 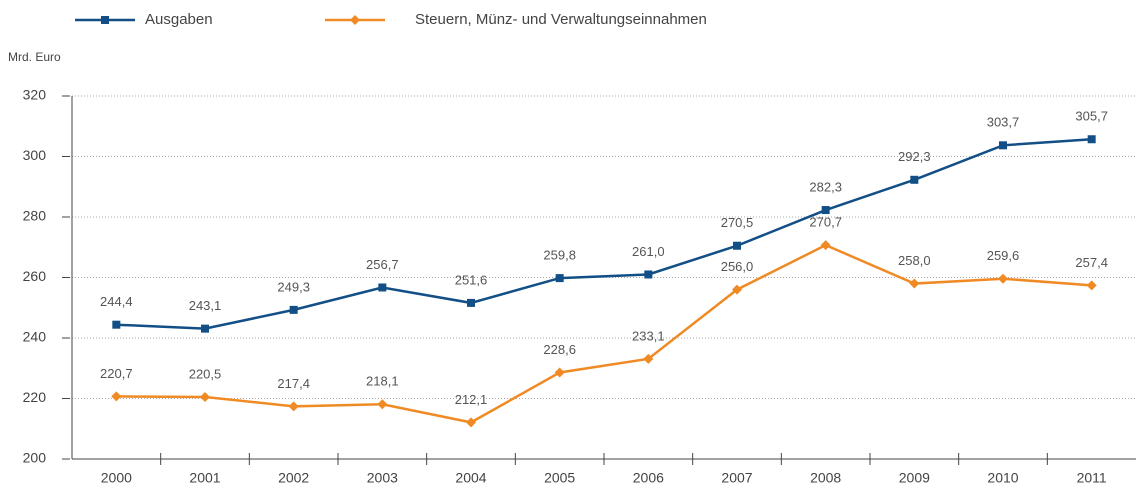 I want to click on value-label: 256,7, so click(x=382, y=264).